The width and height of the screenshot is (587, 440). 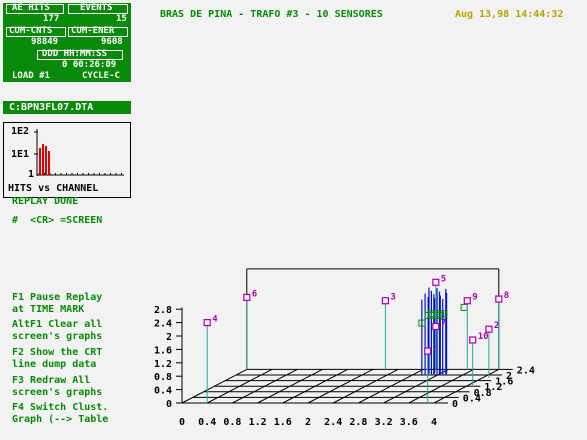 I want to click on hits-vs-channel-graph: 1E2 1E1 1 HITS vs CHANNEL, so click(x=67, y=160).